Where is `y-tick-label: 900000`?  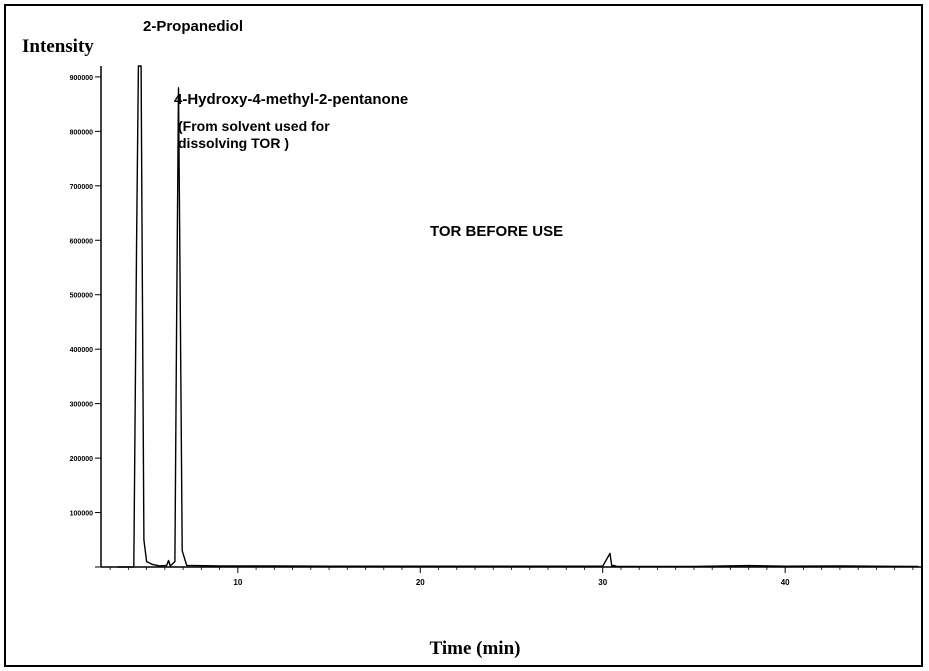
y-tick-label: 900000 is located at coordinates (81, 78).